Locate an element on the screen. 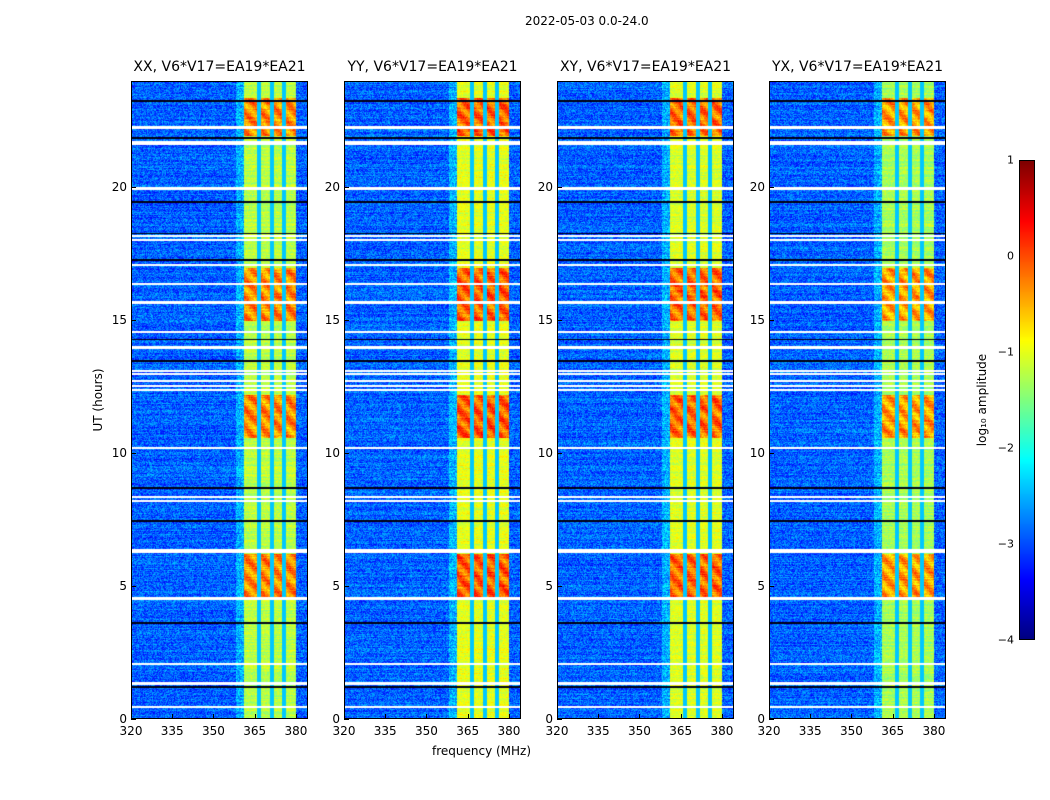 The width and height of the screenshot is (1050, 800). colorbar-tick-label: −1 is located at coordinates (1005, 352).